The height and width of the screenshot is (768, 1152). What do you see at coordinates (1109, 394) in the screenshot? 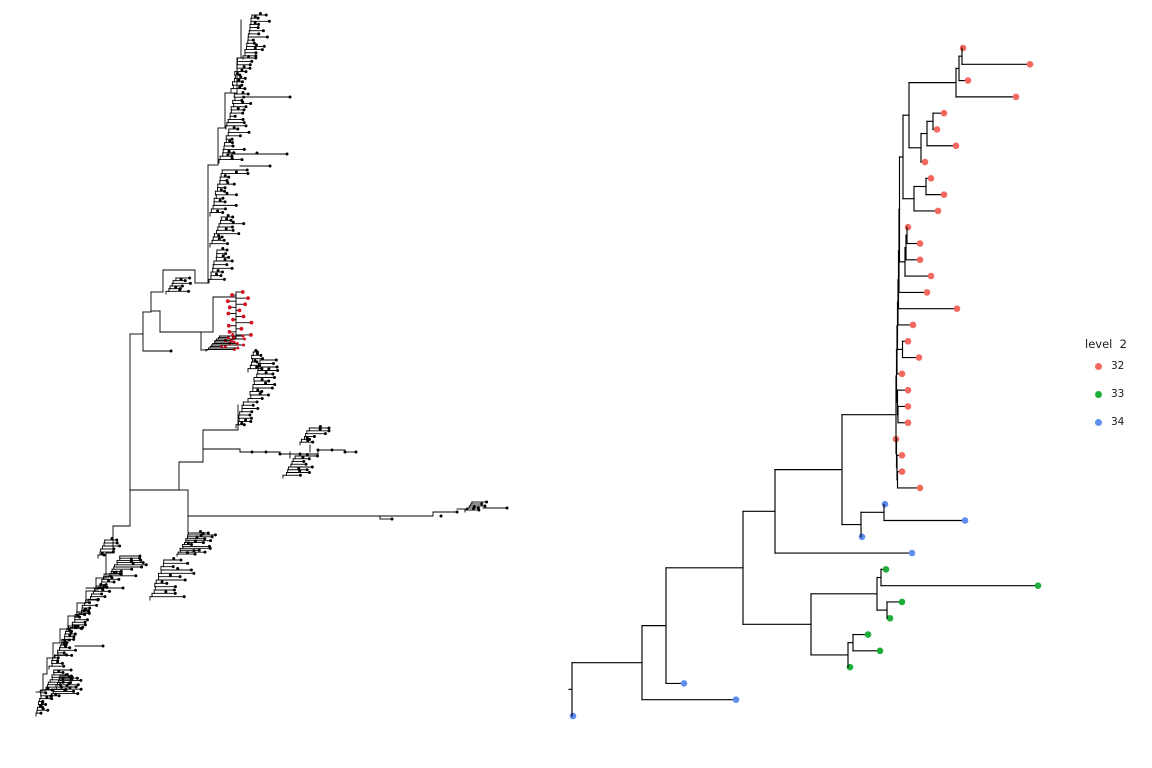
I see `legend-item-33: 33` at bounding box center [1109, 394].